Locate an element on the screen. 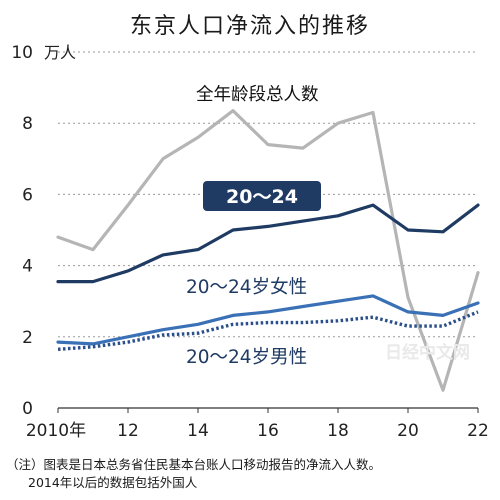 The image size is (500, 500). x-tick-label: 22 is located at coordinates (478, 431).